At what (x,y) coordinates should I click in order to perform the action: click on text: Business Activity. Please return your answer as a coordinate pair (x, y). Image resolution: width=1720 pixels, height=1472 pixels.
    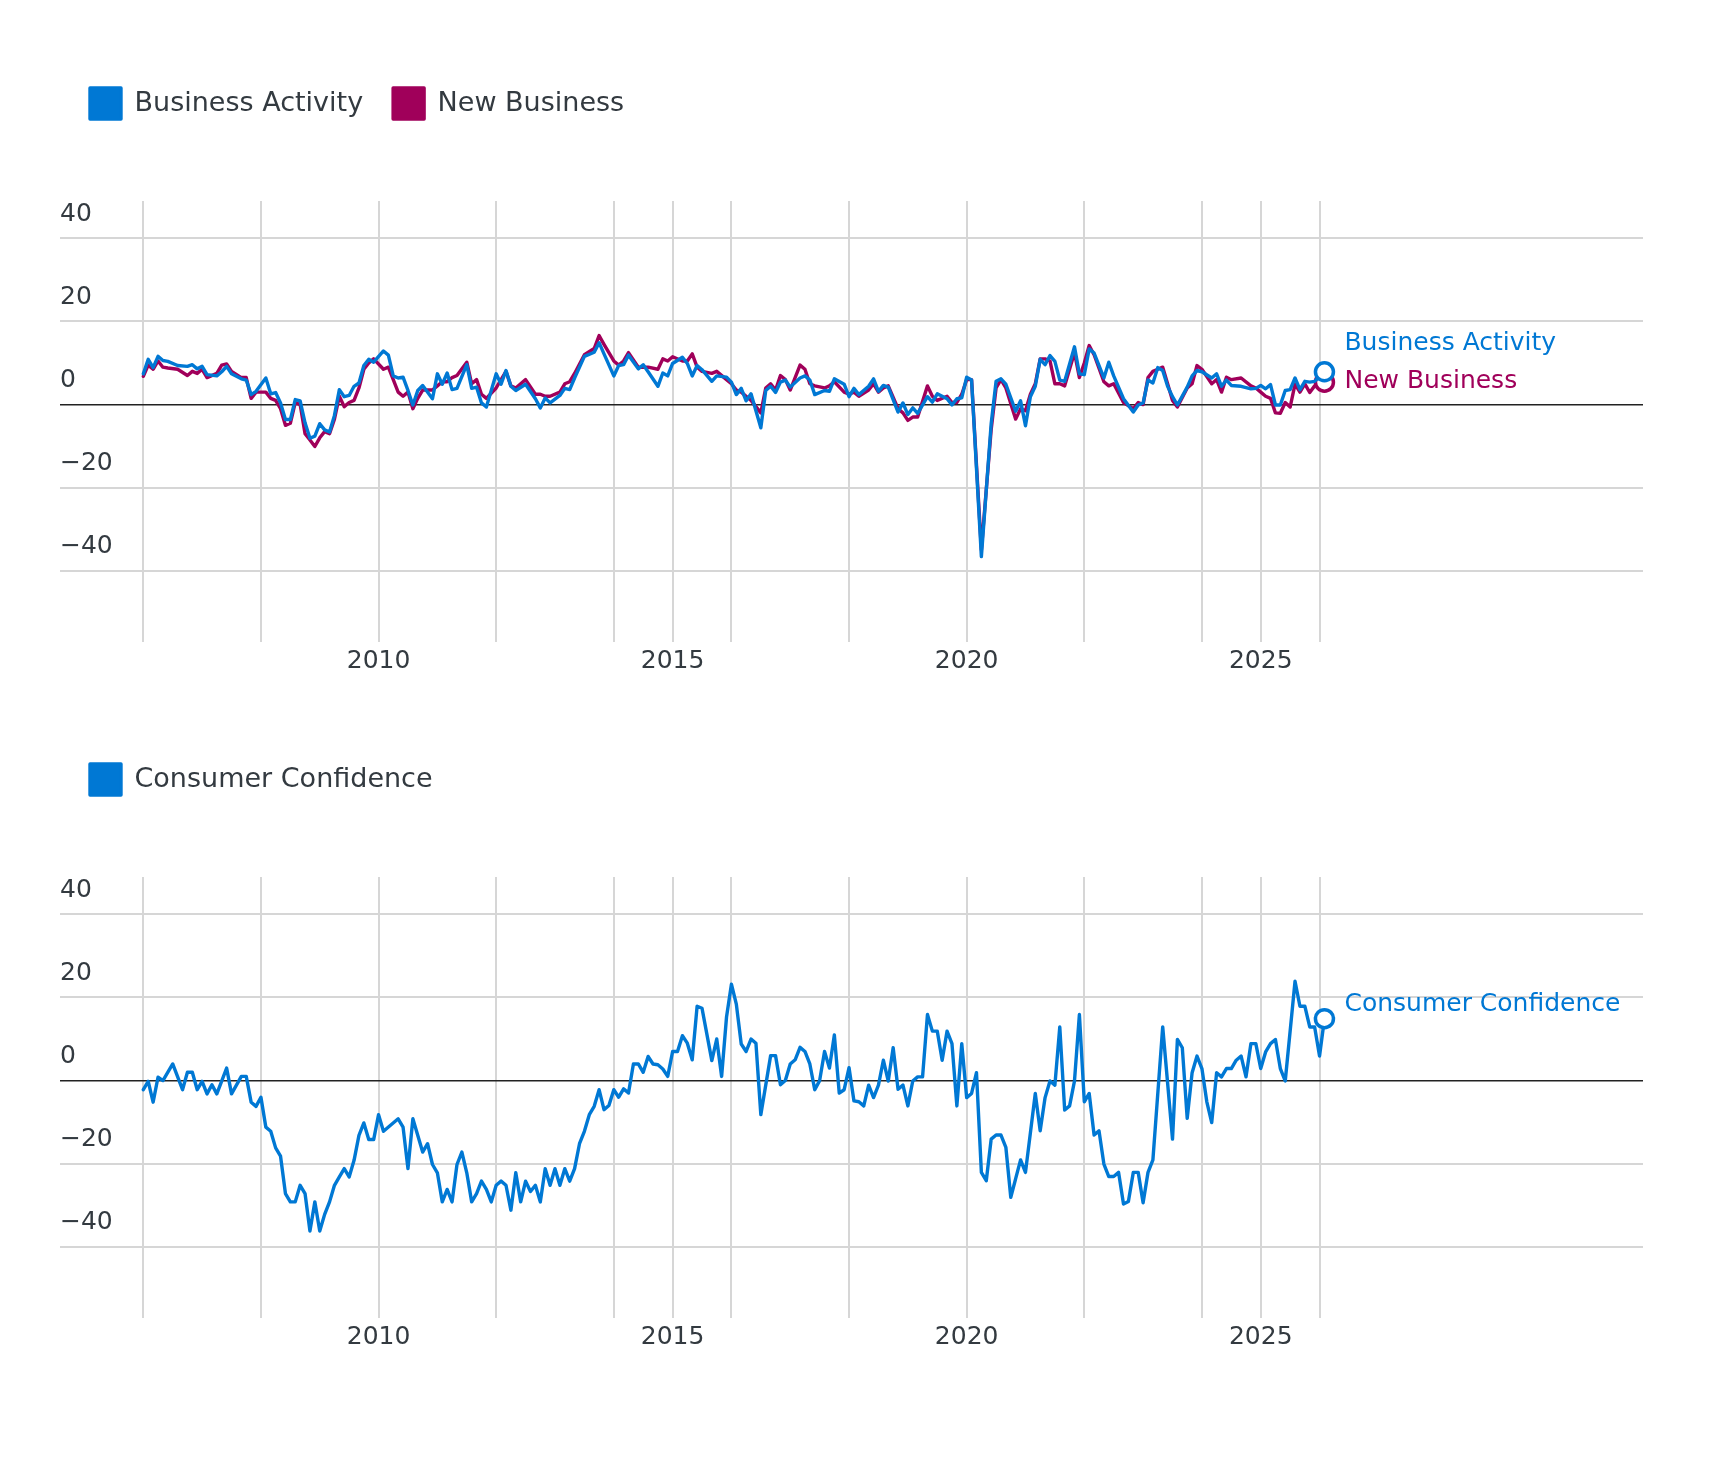
    Looking at the image, I should click on (1450, 342).